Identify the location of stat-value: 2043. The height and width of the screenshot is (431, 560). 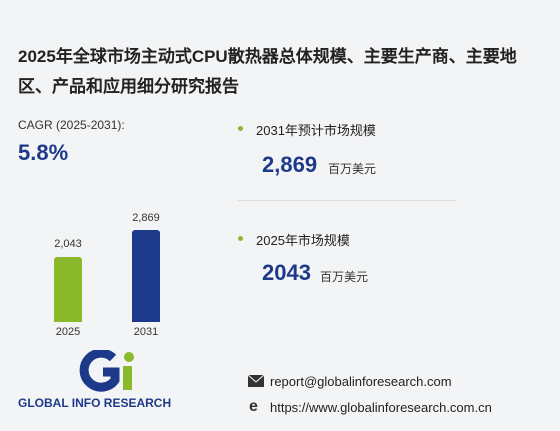
(286, 272).